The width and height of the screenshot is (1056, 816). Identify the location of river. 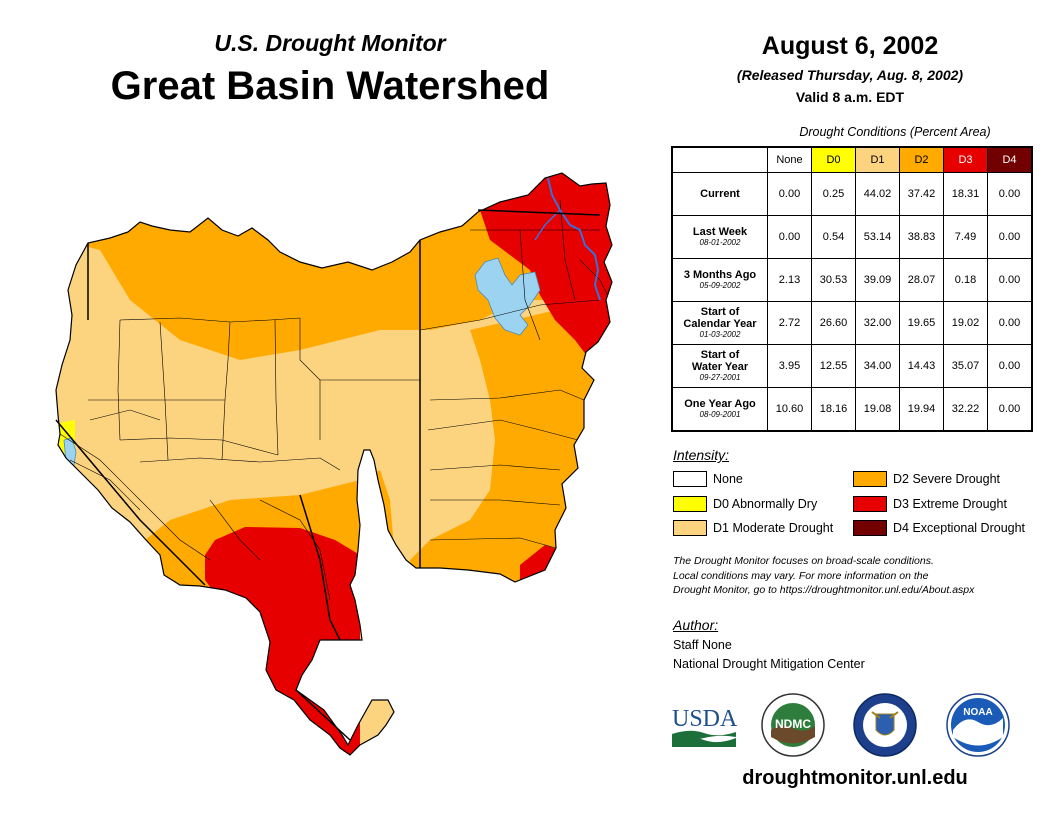
(574, 239).